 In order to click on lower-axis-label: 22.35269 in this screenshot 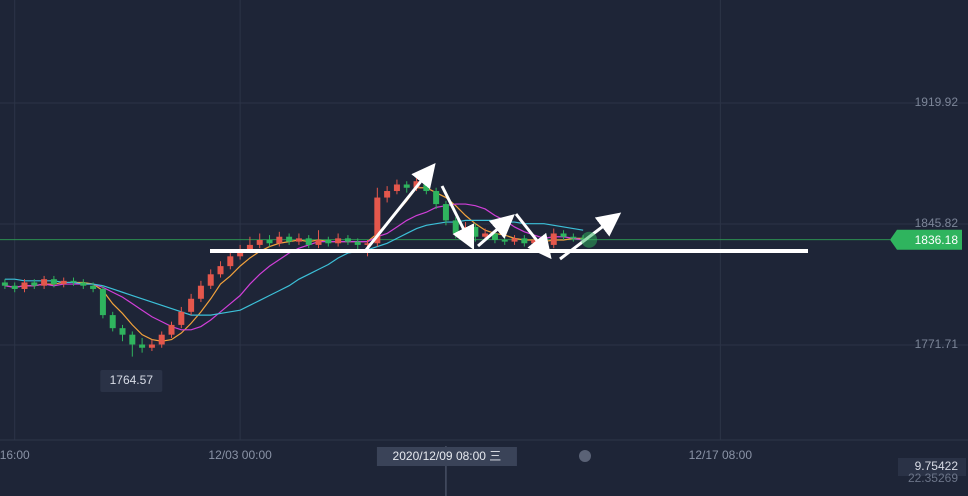, I will do `click(933, 478)`.